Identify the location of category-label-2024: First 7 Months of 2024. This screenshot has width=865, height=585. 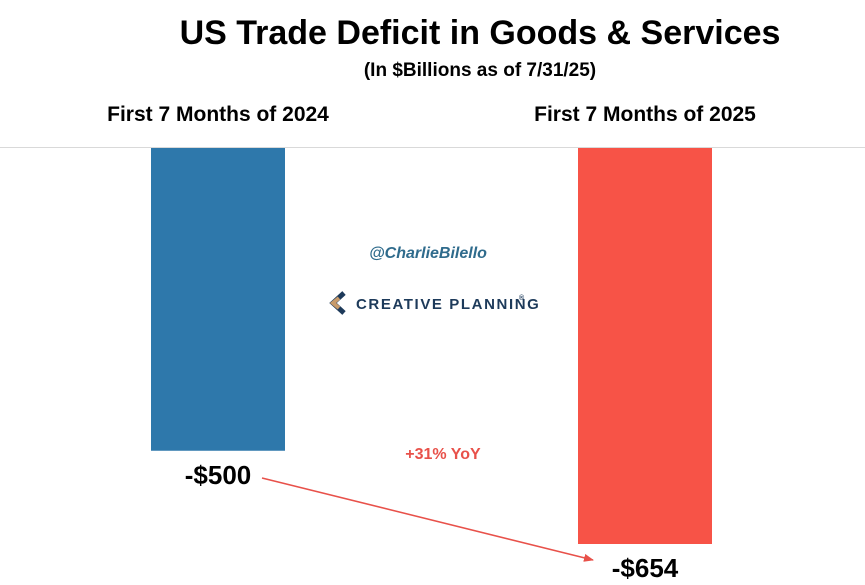
(218, 114).